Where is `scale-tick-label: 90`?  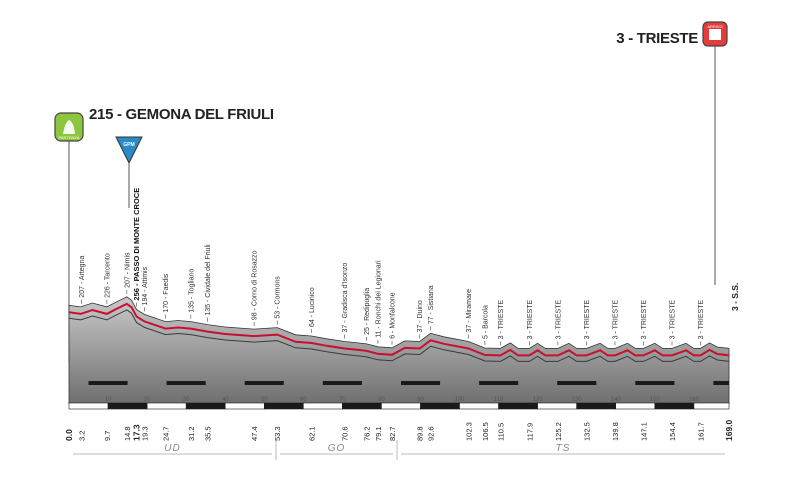
scale-tick-label: 90 is located at coordinates (420, 400).